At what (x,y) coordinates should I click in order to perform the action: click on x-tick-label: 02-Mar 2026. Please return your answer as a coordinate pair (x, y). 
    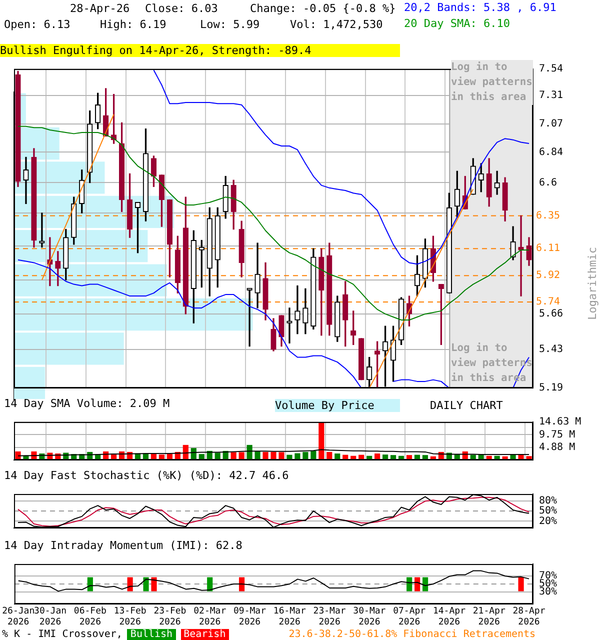
    Looking at the image, I should click on (210, 617).